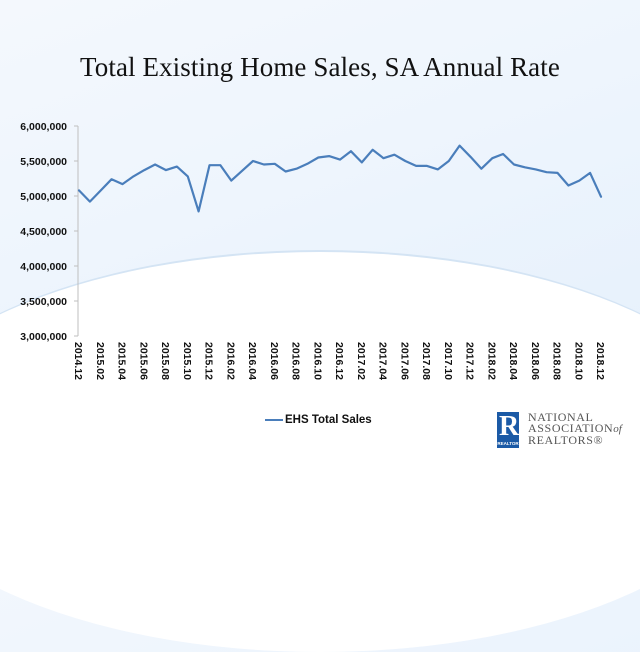  Describe the element at coordinates (230, 361) in the screenshot. I see `x-tick-label: 2016.02` at that location.